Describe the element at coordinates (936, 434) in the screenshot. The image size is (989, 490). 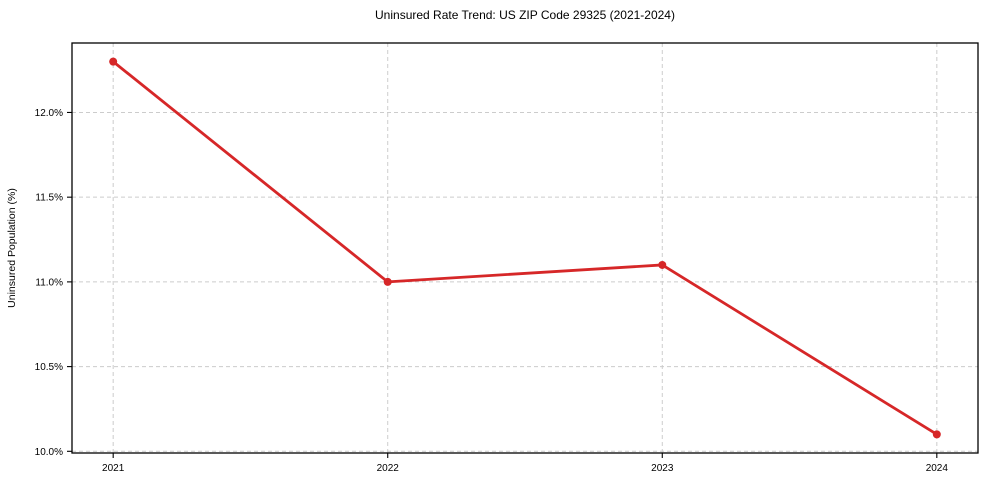
I see `data-point-2024` at that location.